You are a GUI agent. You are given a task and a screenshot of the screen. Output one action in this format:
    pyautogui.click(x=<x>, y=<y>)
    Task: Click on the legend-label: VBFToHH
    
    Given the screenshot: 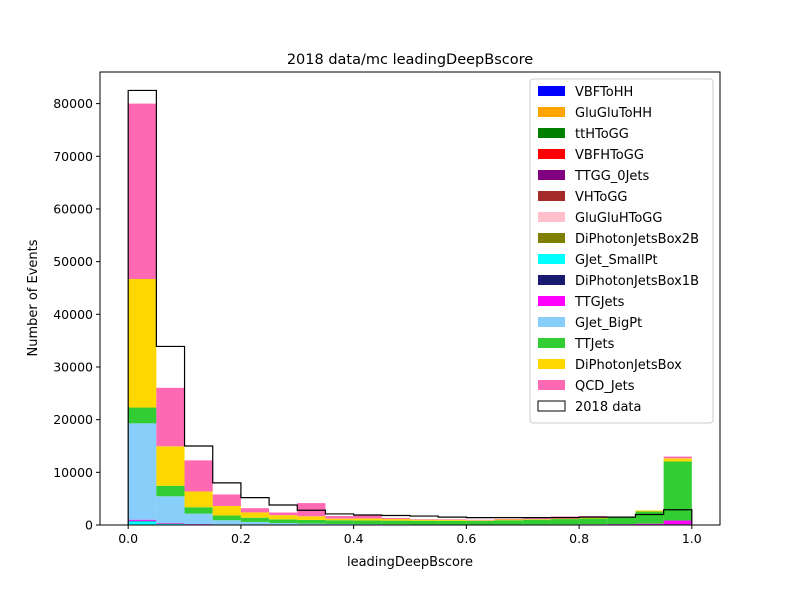 What is the action you would take?
    pyautogui.click(x=604, y=92)
    